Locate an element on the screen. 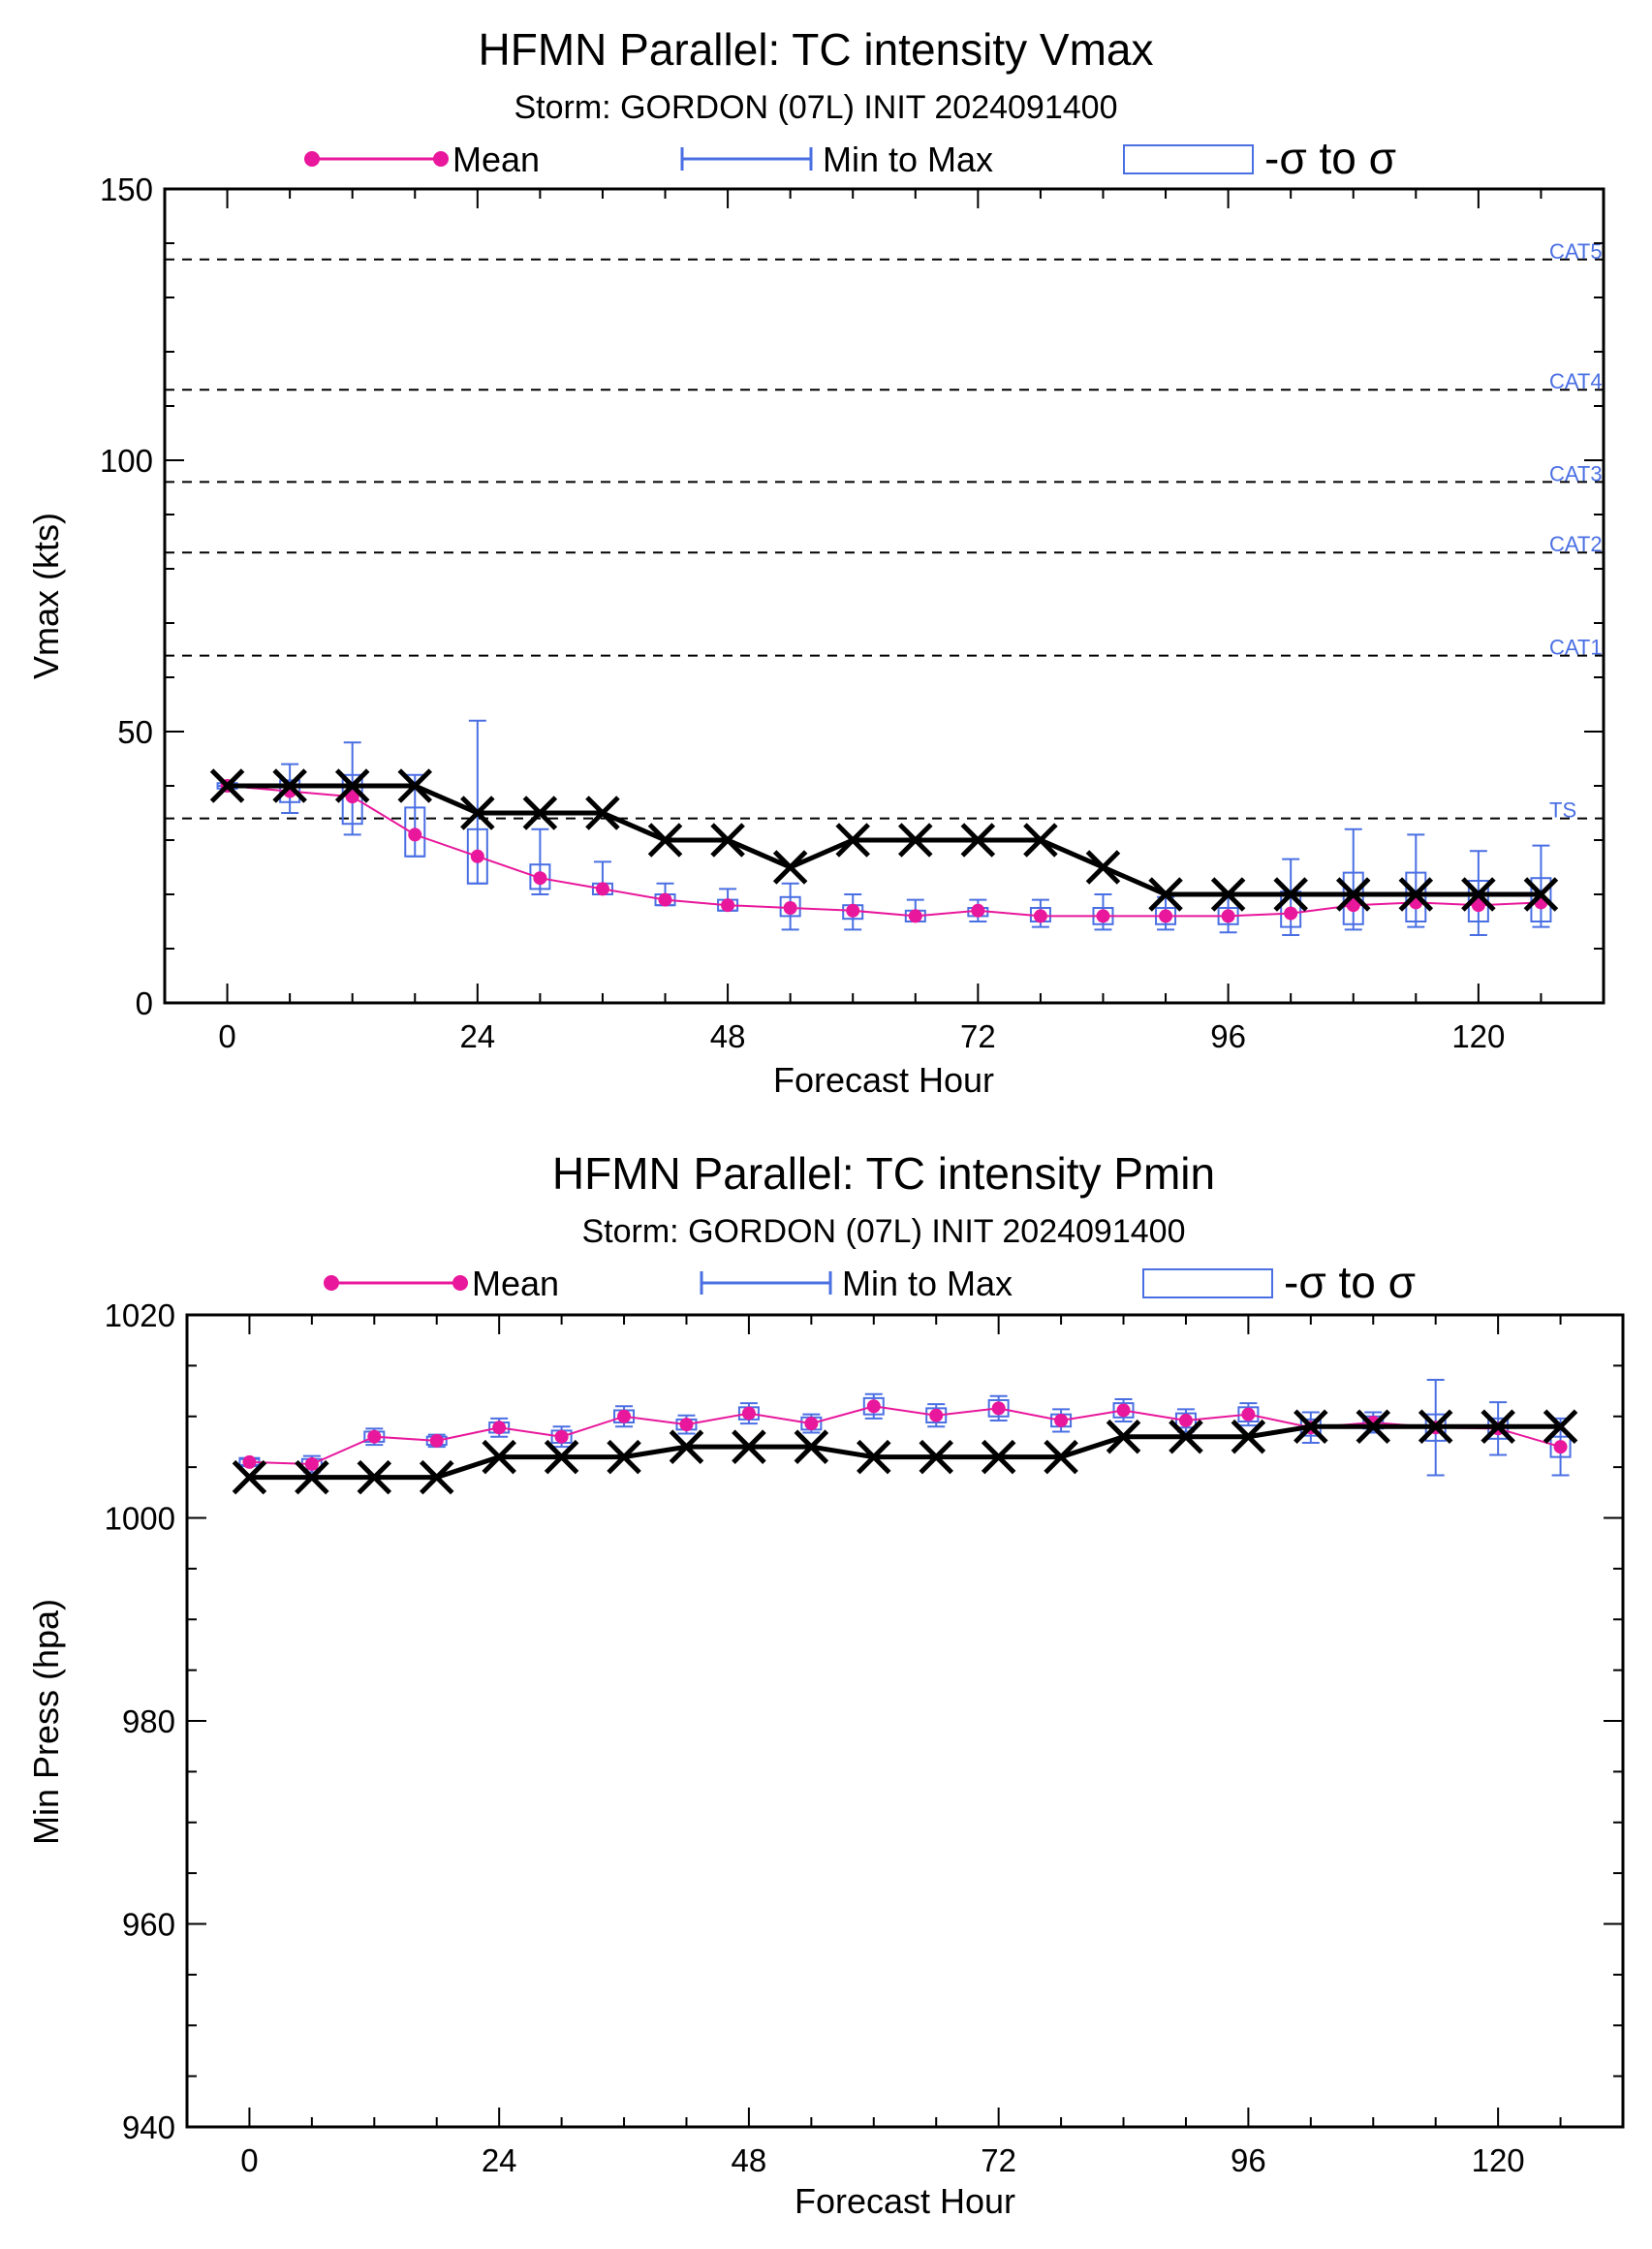 Image resolution: width=1652 pixels, height=2249 pixels. vmax-threshold-label: CAT4 is located at coordinates (1576, 381).